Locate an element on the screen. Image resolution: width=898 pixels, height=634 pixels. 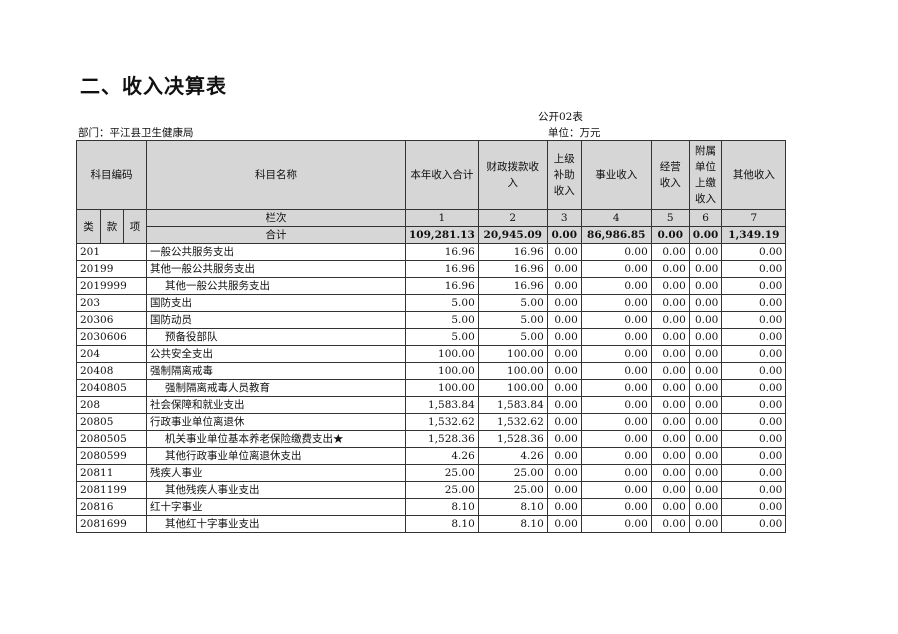
header-c2: 财政拨款收入 is located at coordinates (512, 175).